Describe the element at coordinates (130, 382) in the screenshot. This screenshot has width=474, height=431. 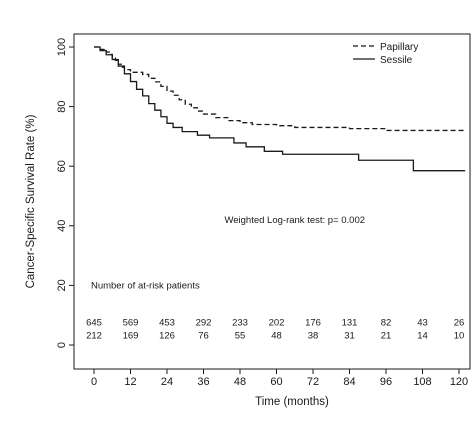
I see `x-tick-label: 12` at that location.